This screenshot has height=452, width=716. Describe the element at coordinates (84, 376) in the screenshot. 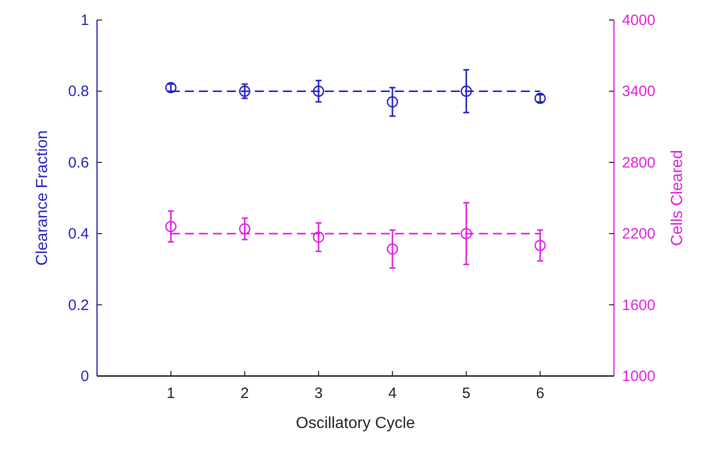

I see `y-tick-label: 0` at that location.